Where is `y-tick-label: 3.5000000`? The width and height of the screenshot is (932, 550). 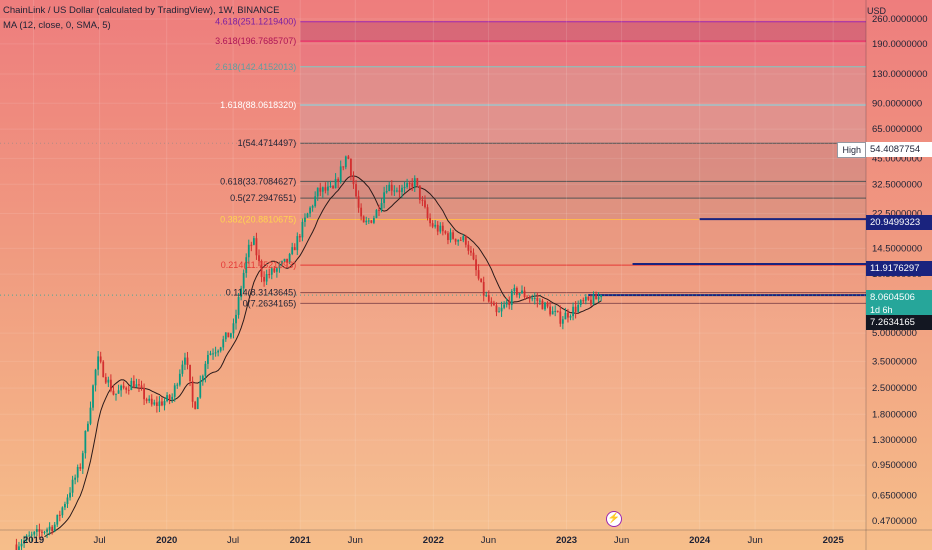
y-tick-label: 3.5000000 is located at coordinates (894, 361).